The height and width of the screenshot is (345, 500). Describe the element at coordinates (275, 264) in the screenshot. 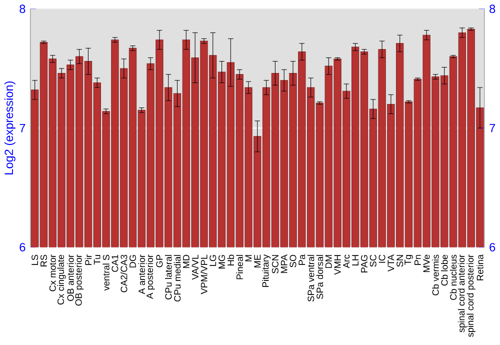

I see `x-tick-label: SCN` at that location.